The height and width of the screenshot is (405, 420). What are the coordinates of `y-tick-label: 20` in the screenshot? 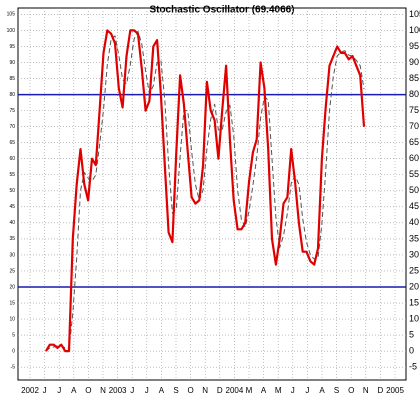 It's located at (414, 286).